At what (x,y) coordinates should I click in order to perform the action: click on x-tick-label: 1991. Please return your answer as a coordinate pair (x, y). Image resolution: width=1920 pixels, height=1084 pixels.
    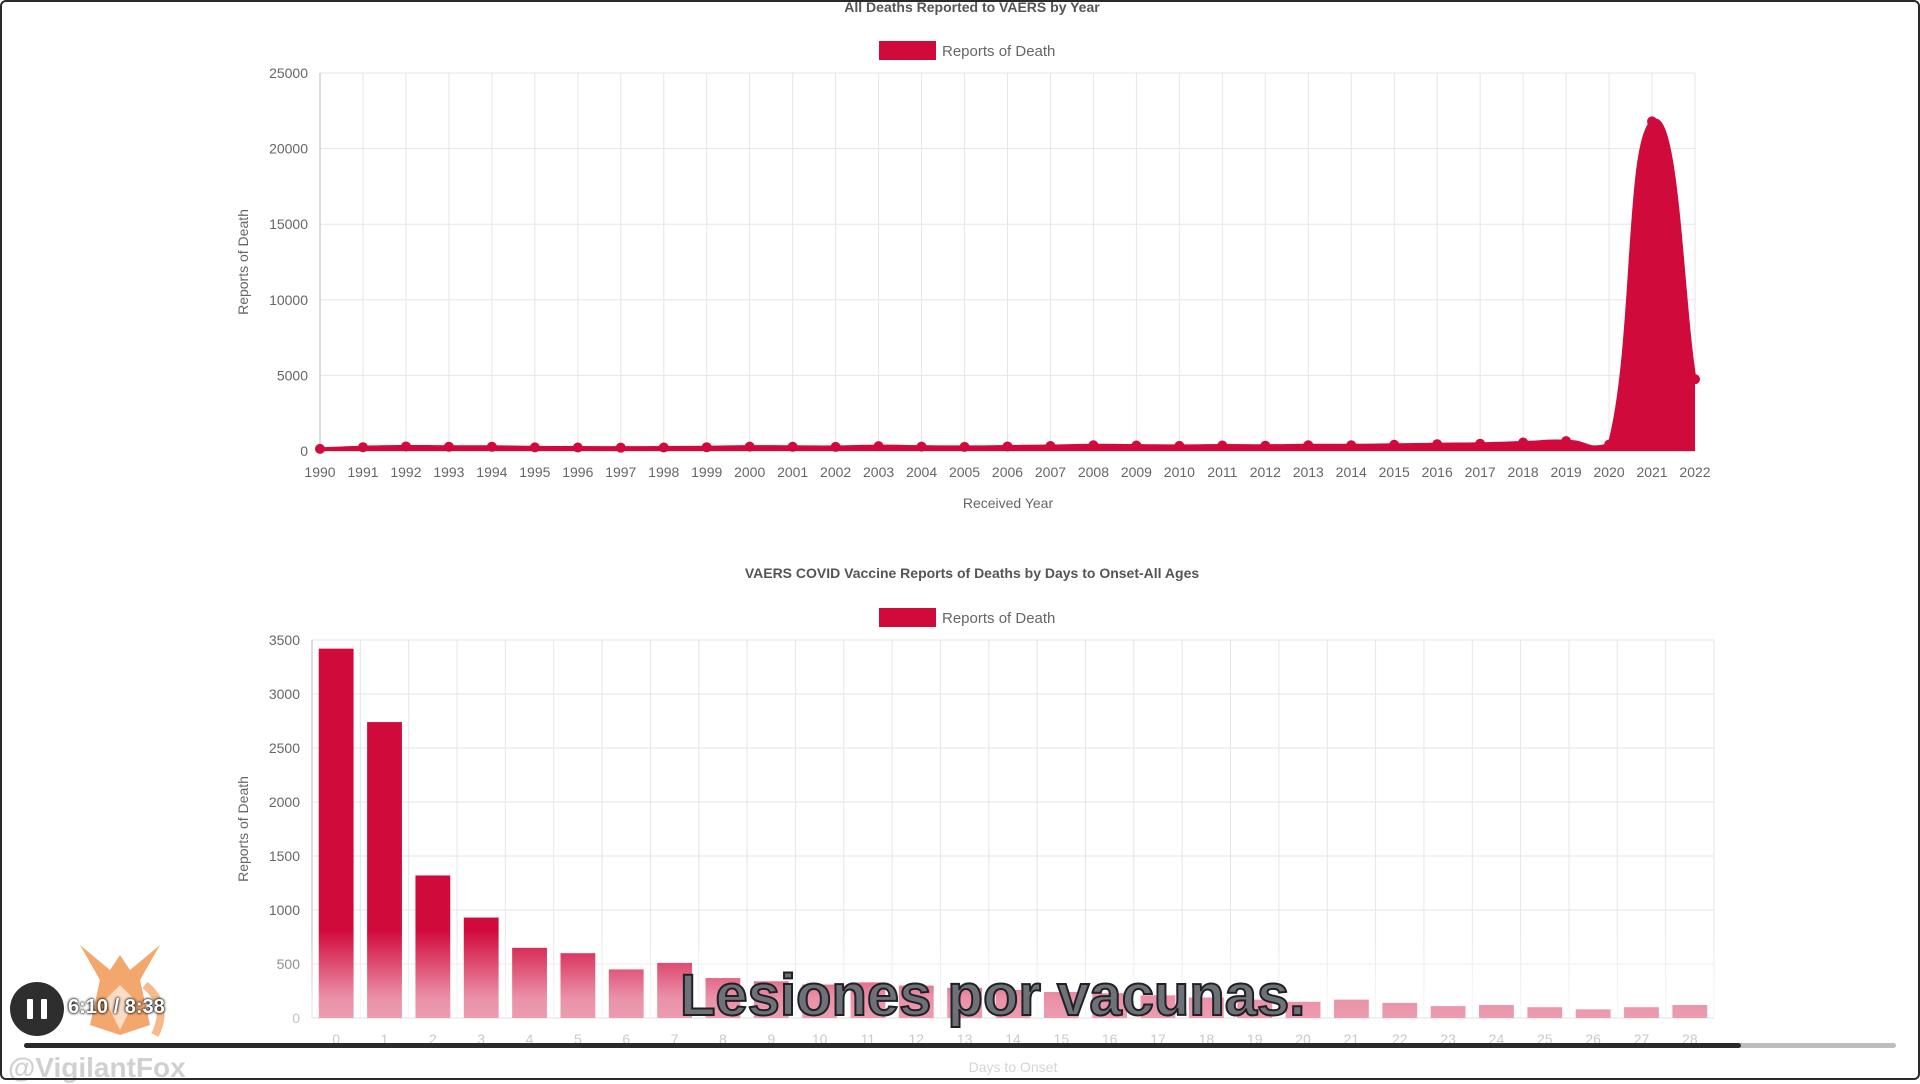
    Looking at the image, I should click on (362, 472).